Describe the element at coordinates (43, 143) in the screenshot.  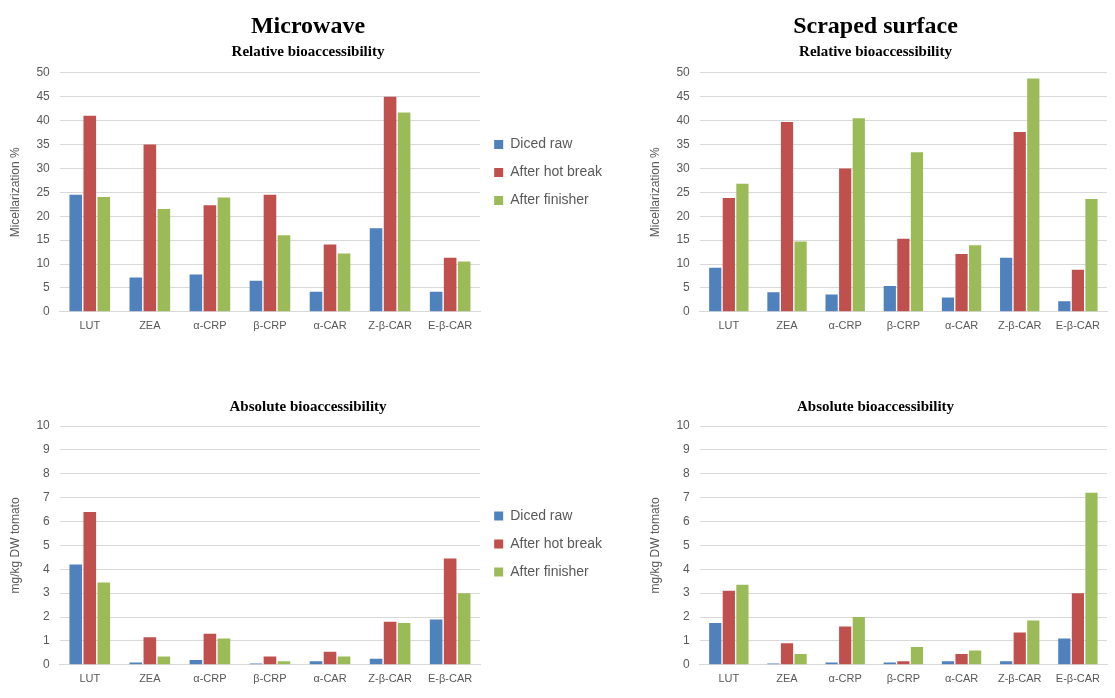
I see `y-tick-label: 35` at that location.